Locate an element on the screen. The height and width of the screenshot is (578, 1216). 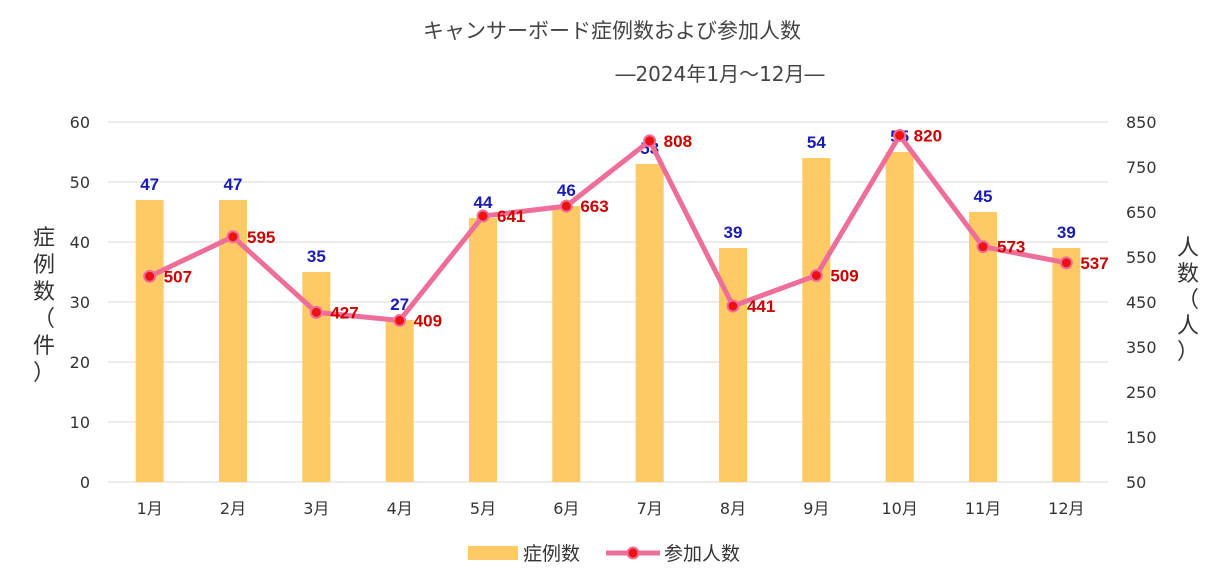
x-ticks: 1月 2月 3月 4月 5月 6月 7月 8月 9月 10月 11月 12月 is located at coordinates (611, 508).